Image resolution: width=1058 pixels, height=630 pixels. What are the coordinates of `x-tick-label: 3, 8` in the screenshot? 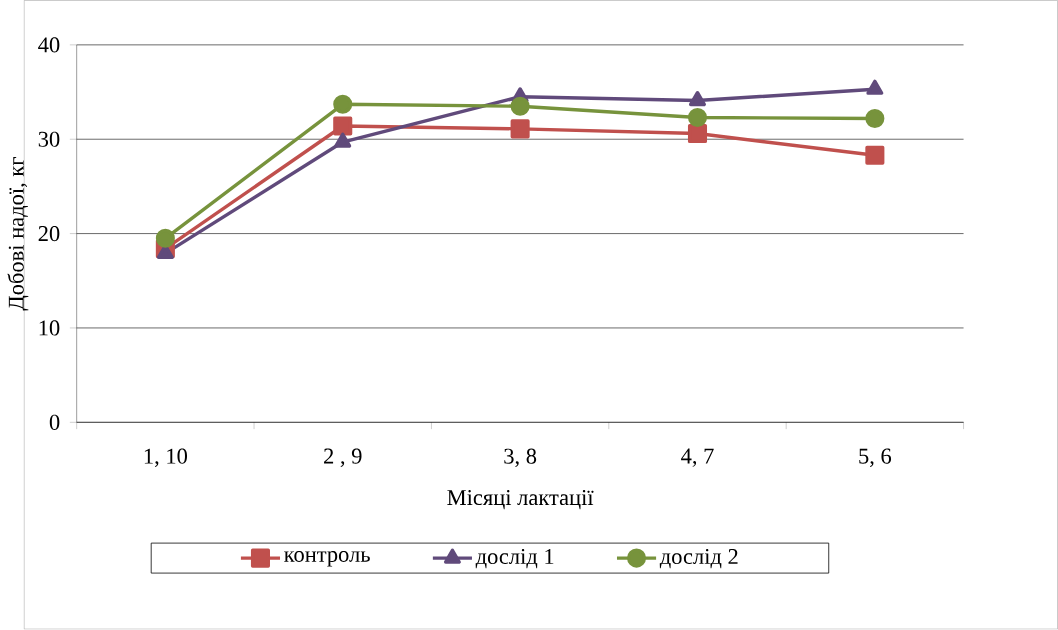 It's located at (520, 458).